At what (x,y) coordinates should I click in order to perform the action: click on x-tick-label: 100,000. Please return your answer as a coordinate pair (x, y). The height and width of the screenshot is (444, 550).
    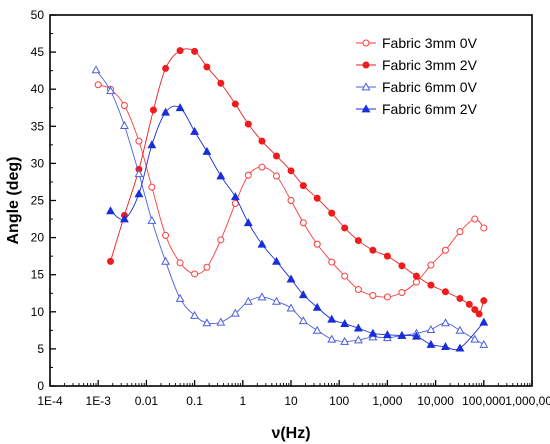
    Looking at the image, I should click on (484, 401).